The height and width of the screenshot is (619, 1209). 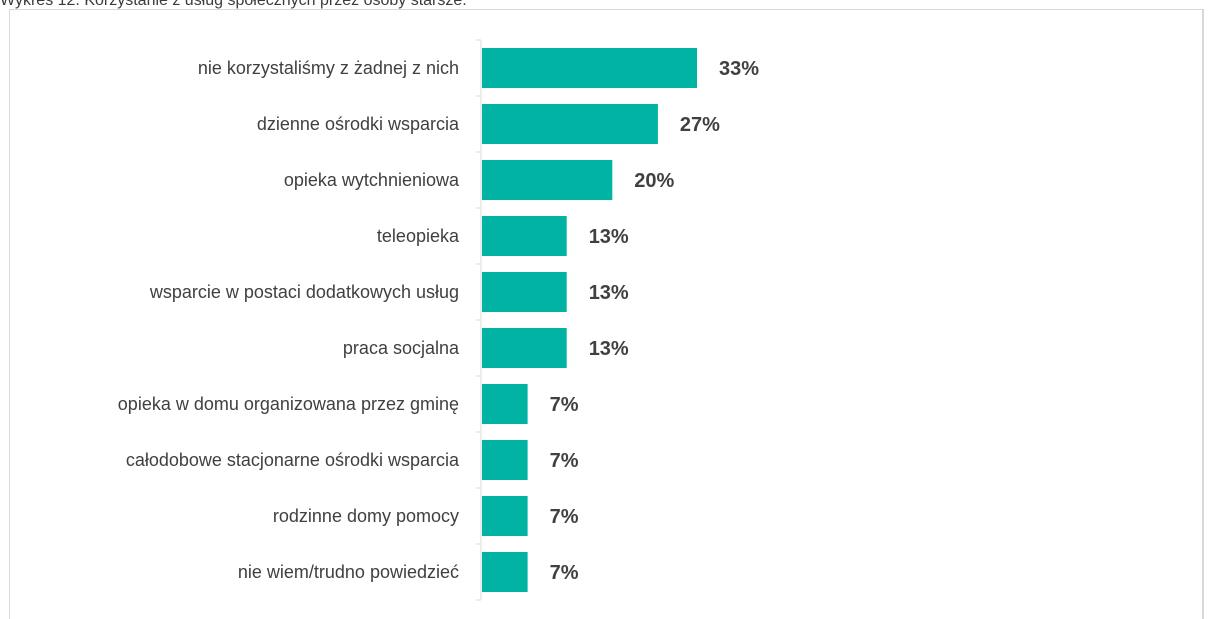 I want to click on category-label: całodobowe stacjonarne ośrodki wsparcia, so click(x=293, y=460).